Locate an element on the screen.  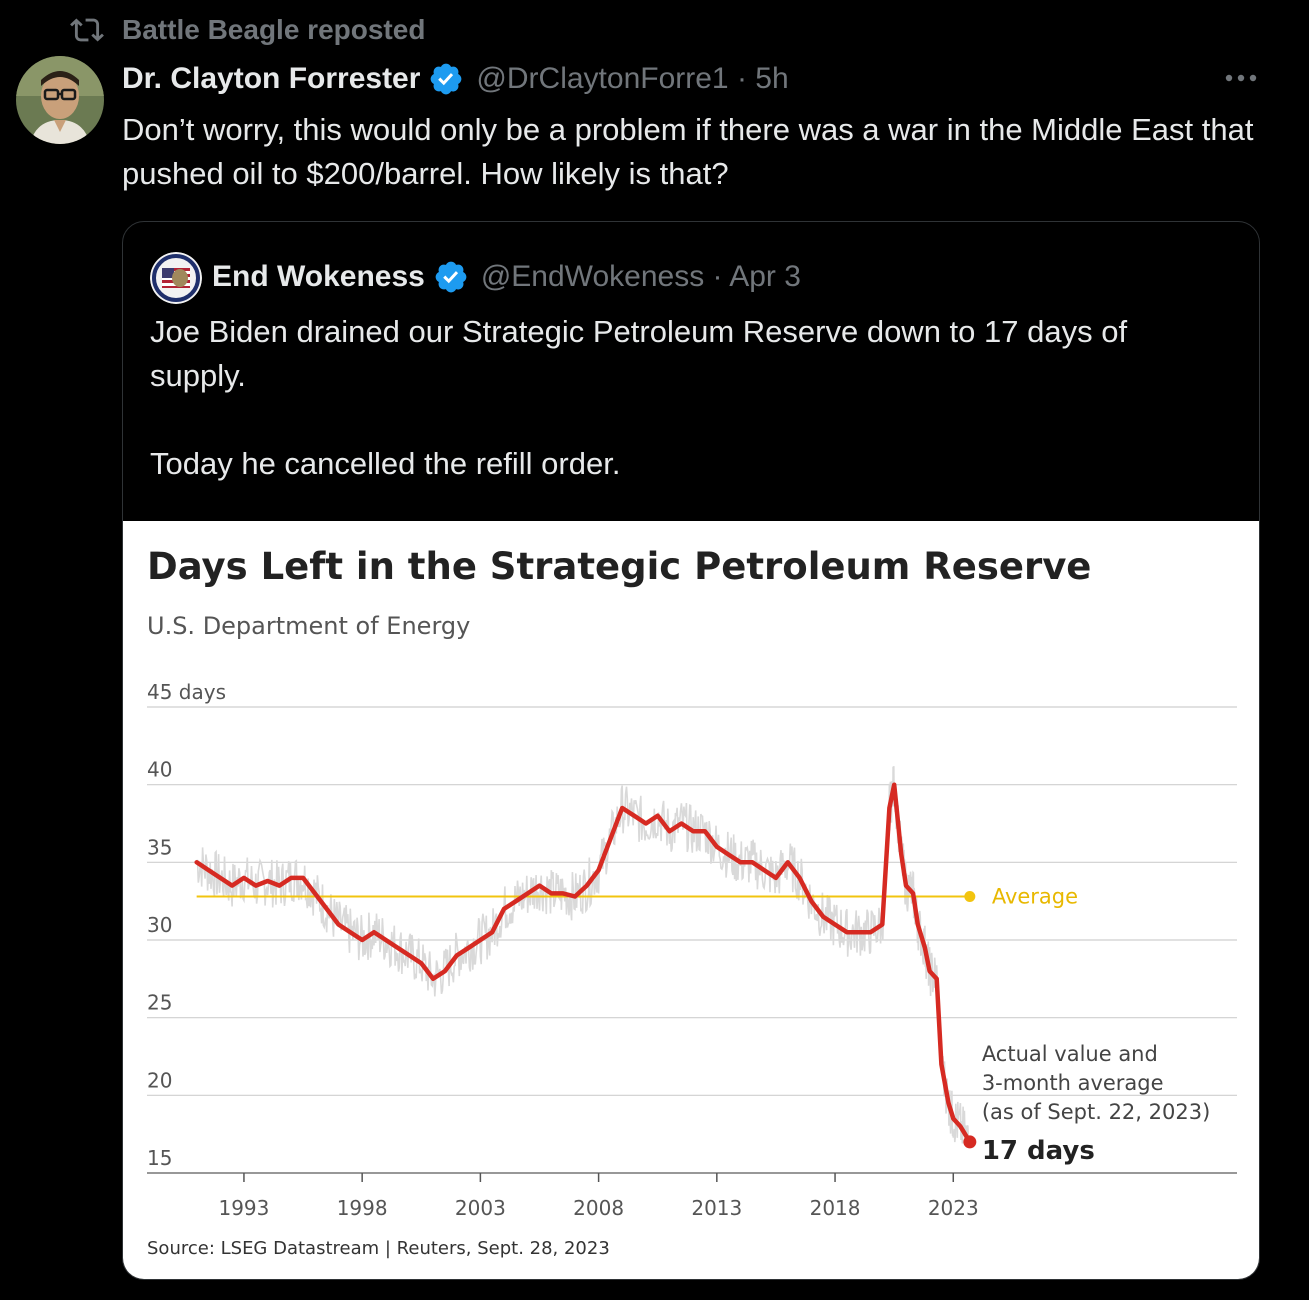
average-marker is located at coordinates (970, 897).